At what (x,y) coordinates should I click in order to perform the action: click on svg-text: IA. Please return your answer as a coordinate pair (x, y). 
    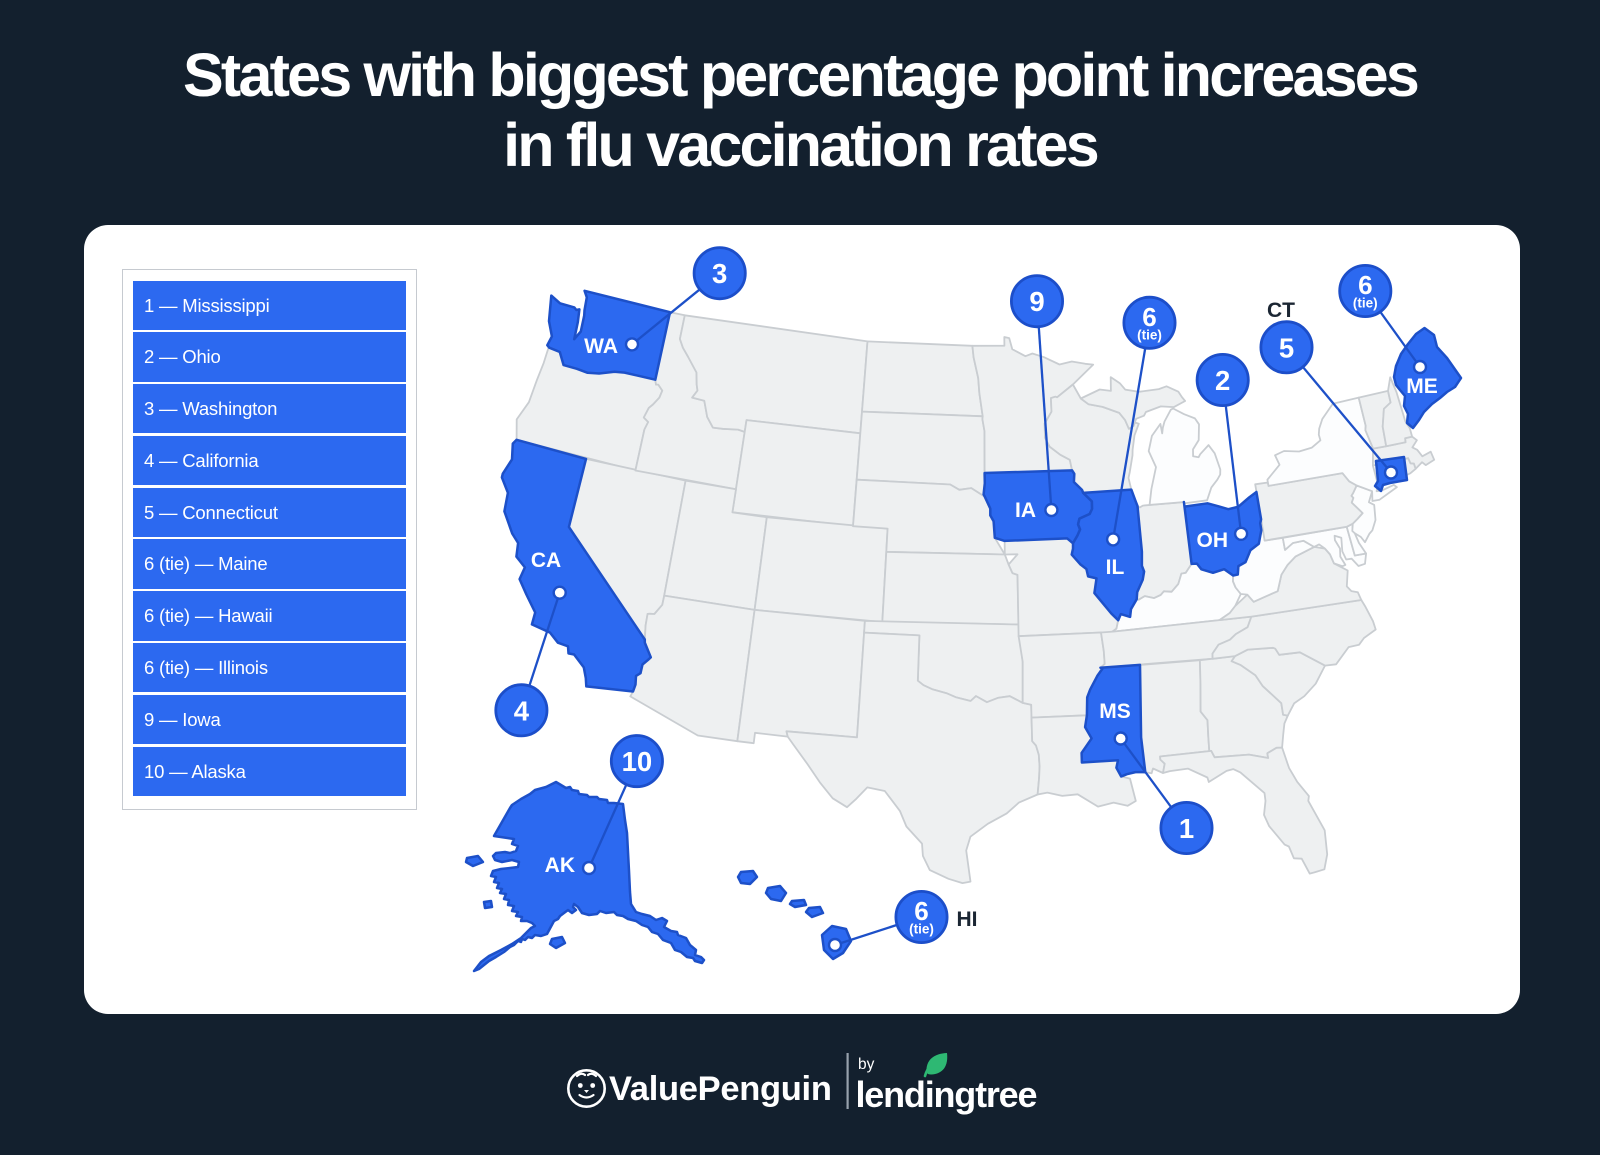
    Looking at the image, I should click on (1025, 510).